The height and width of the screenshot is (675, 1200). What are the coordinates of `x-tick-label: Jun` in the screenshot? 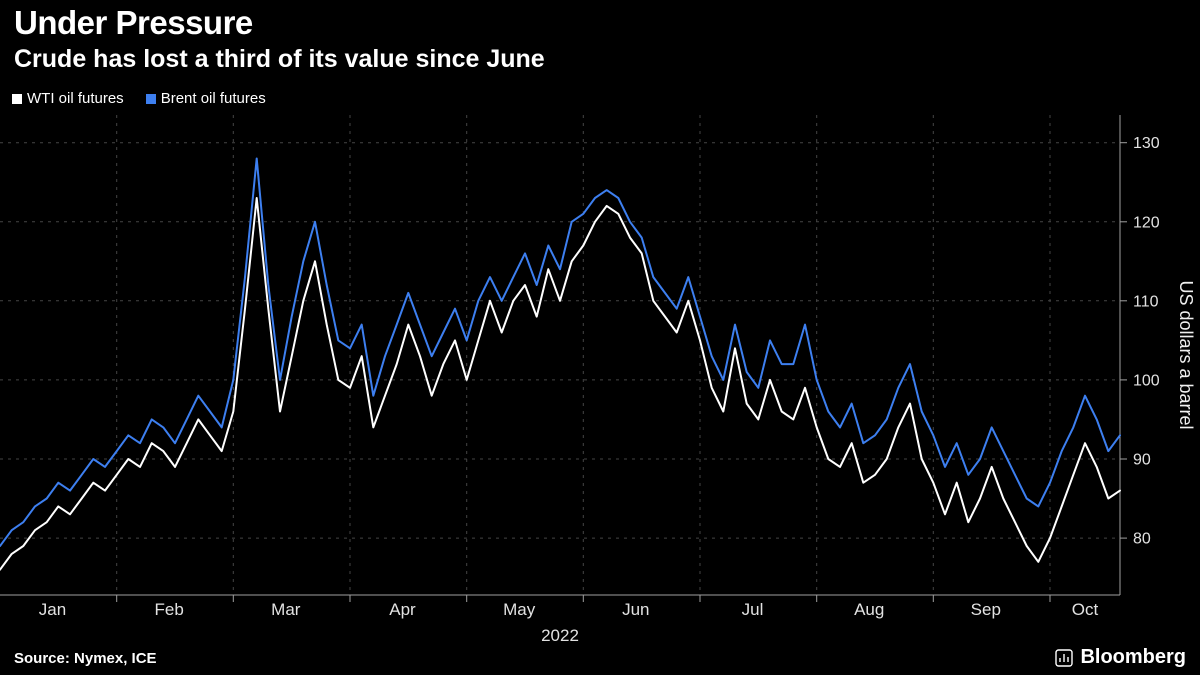 It's located at (635, 609).